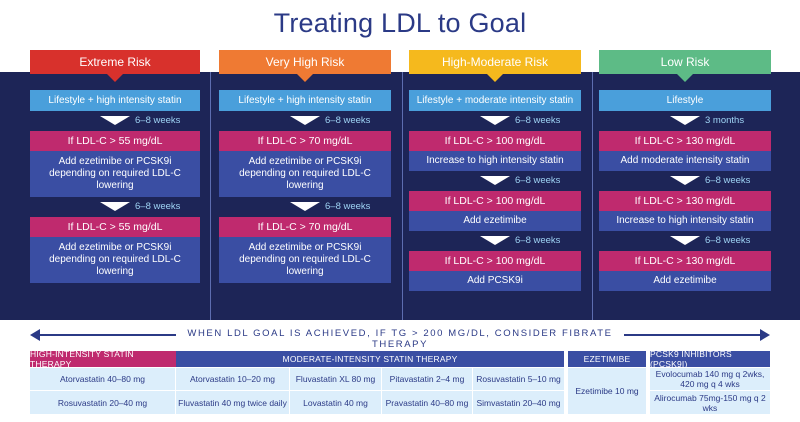 The width and height of the screenshot is (800, 422). I want to click on risk-header-high-moderate: High-Moderate Risk, so click(495, 62).